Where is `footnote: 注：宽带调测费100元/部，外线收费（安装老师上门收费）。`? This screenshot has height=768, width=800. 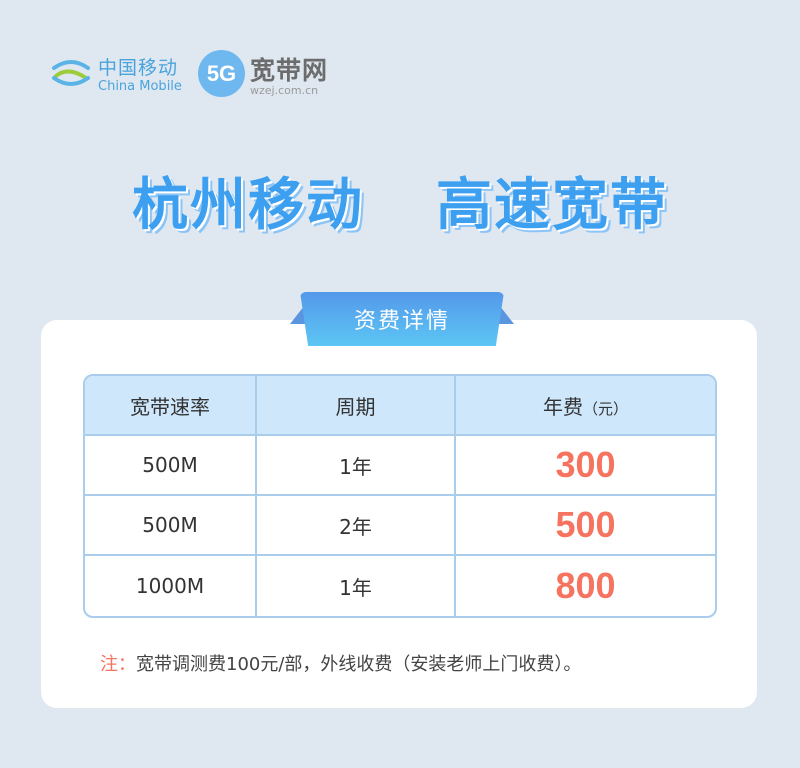 footnote: 注：宽带调测费100元/部，外线收费（安装老师上门收费）。 is located at coordinates (340, 663).